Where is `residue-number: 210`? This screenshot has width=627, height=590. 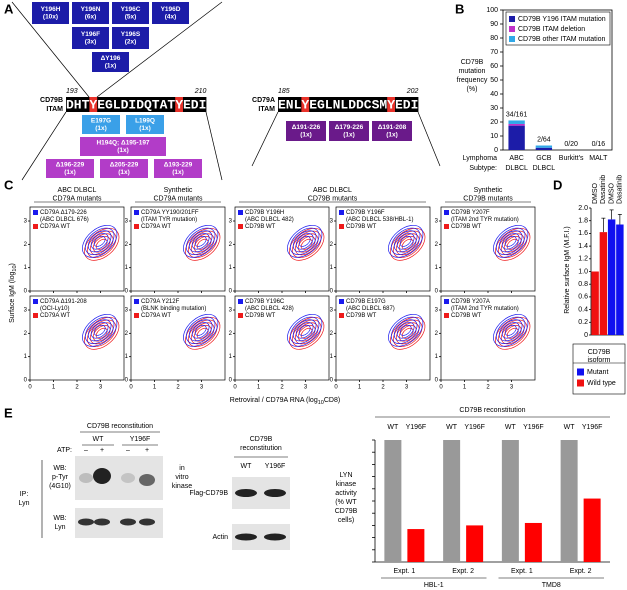 residue-number: 210 is located at coordinates (200, 91).